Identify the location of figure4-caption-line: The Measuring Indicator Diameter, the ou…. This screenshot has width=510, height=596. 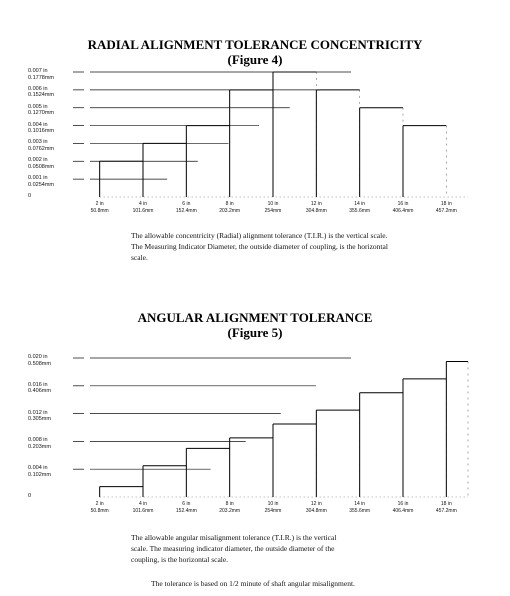
(259, 246).